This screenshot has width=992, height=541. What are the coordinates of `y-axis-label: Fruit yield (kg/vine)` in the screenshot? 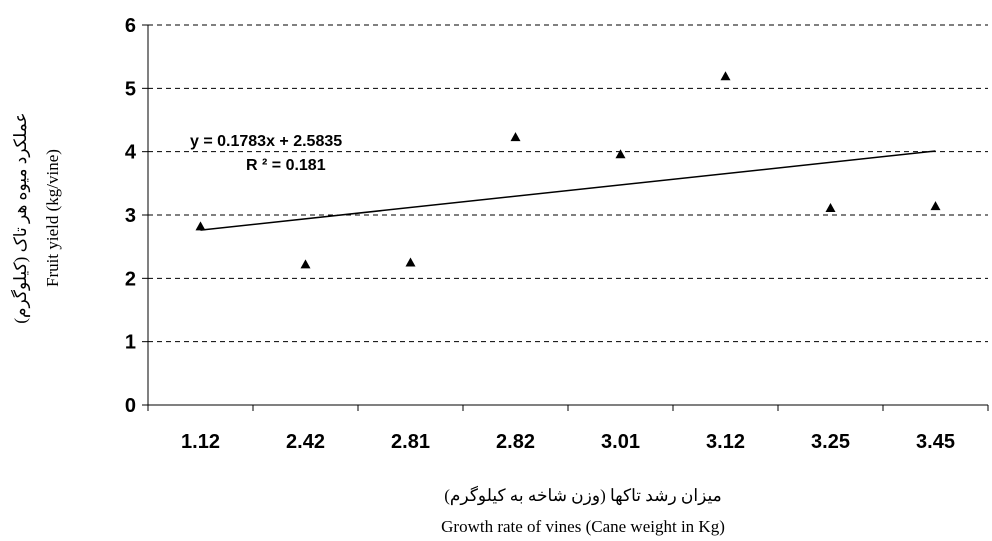 It's located at (52, 218).